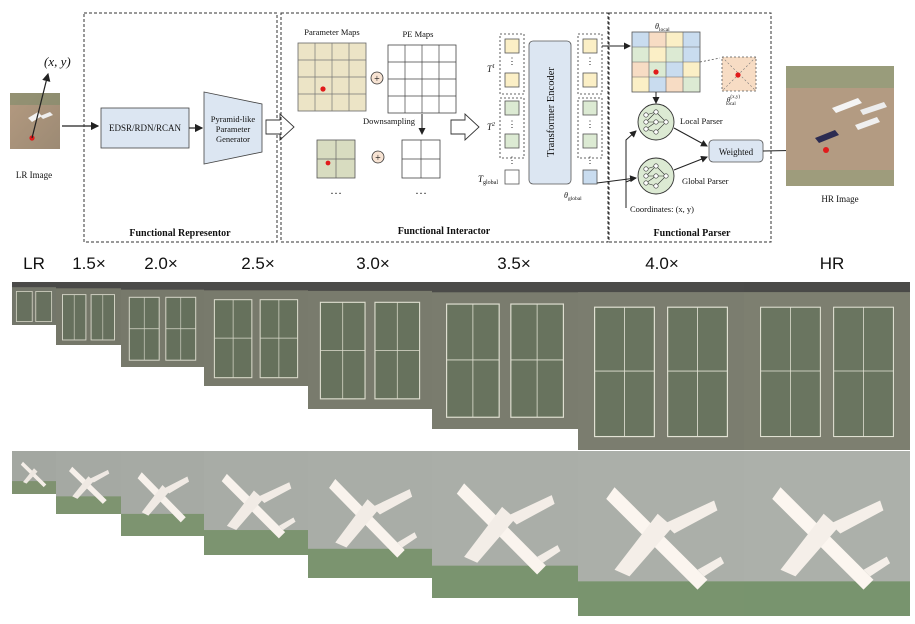  What do you see at coordinates (662, 263) in the screenshot?
I see `scale-label-4-0: 4.0×` at bounding box center [662, 263].